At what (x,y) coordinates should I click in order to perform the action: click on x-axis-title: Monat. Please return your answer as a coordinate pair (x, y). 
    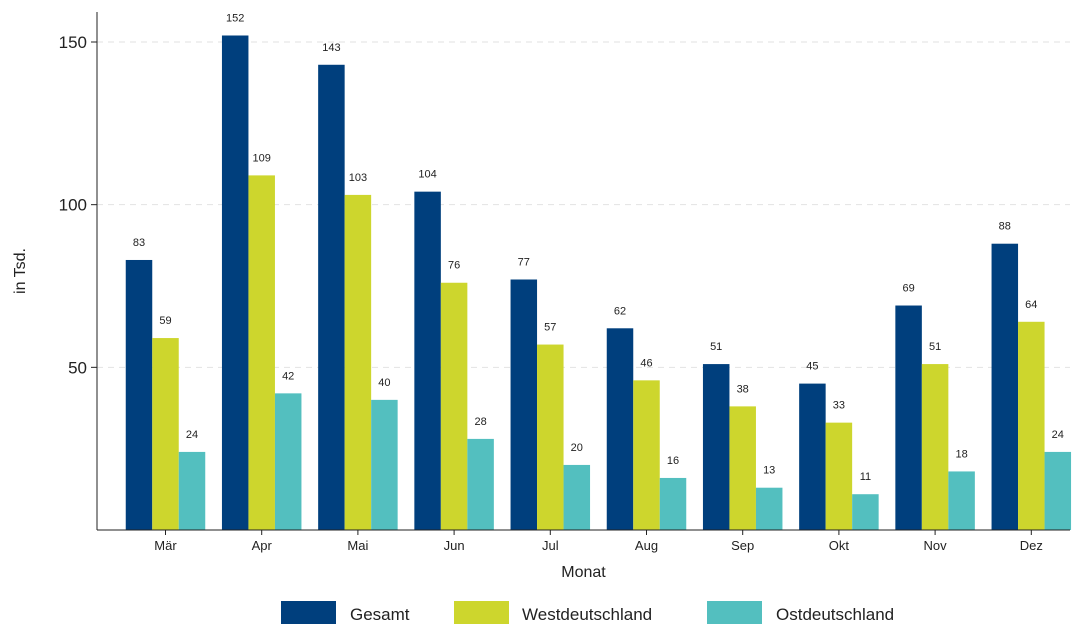
    Looking at the image, I should click on (583, 572).